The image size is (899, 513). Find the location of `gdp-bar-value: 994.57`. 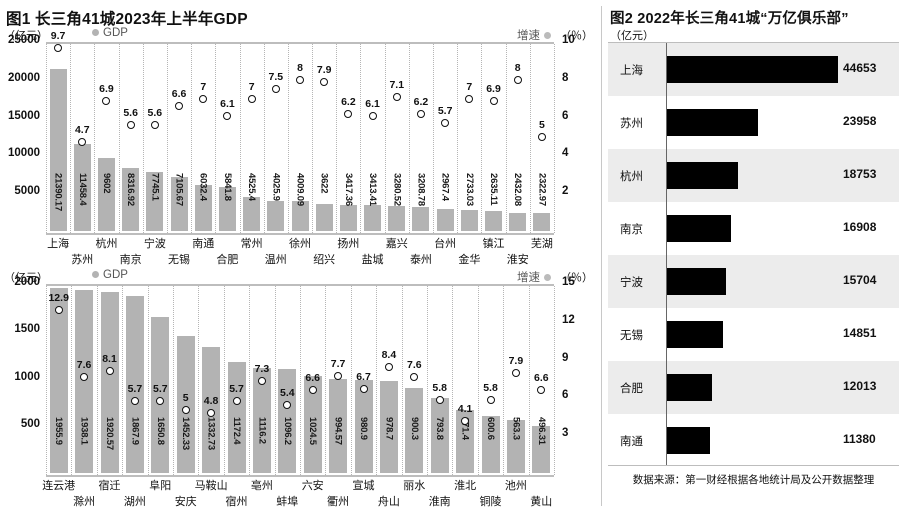

gdp-bar-value: 994.57 is located at coordinates (338, 431).